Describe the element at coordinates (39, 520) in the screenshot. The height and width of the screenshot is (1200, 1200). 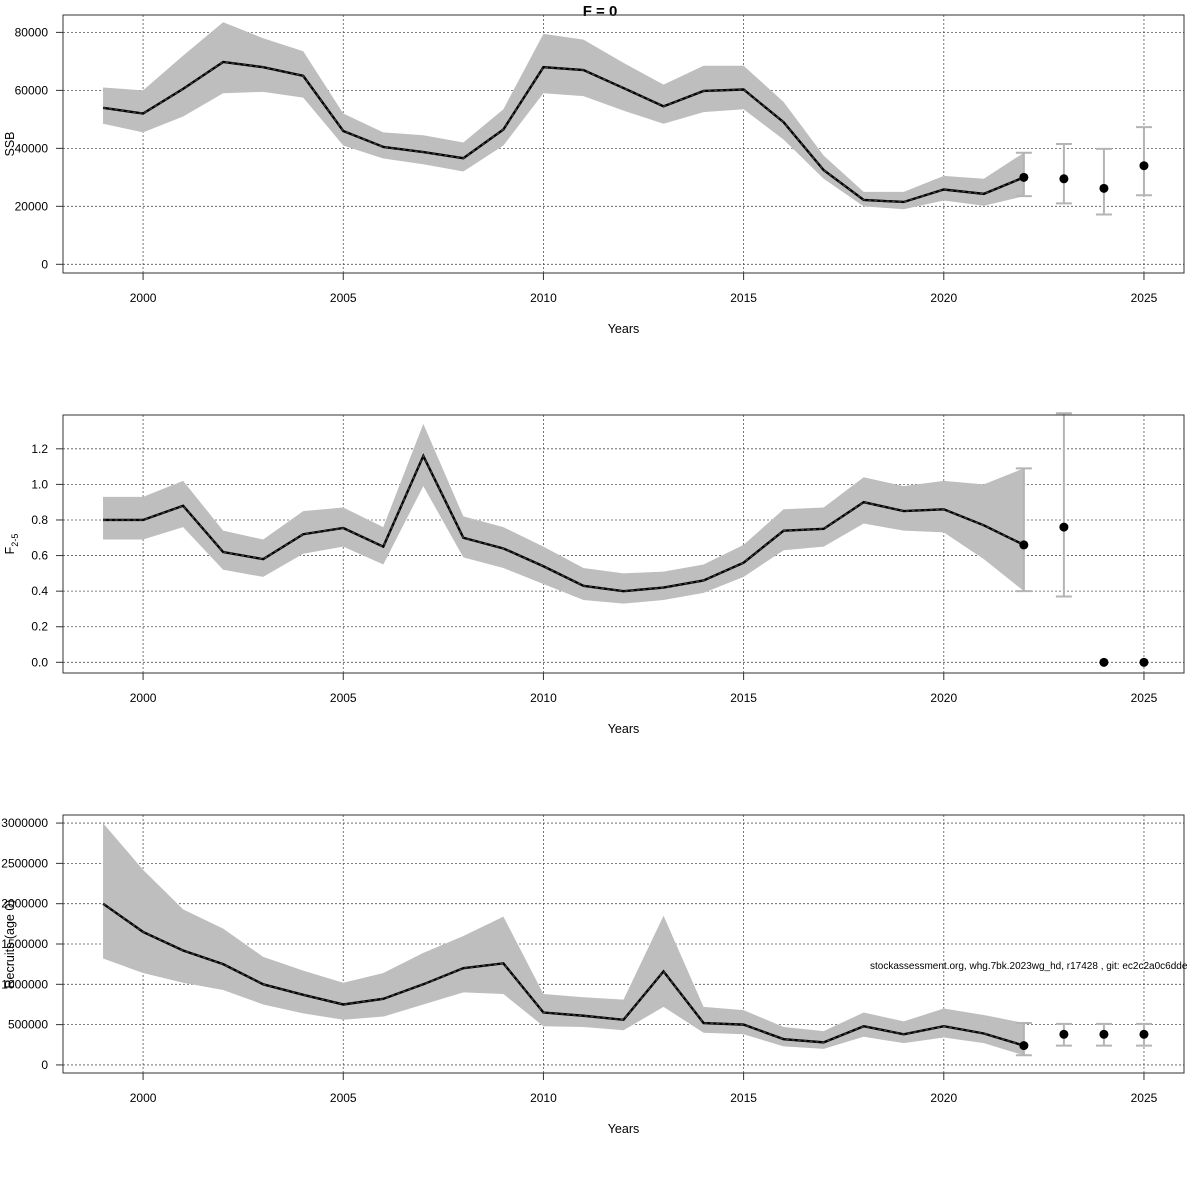
I see `y-tick-label: 0.8` at that location.